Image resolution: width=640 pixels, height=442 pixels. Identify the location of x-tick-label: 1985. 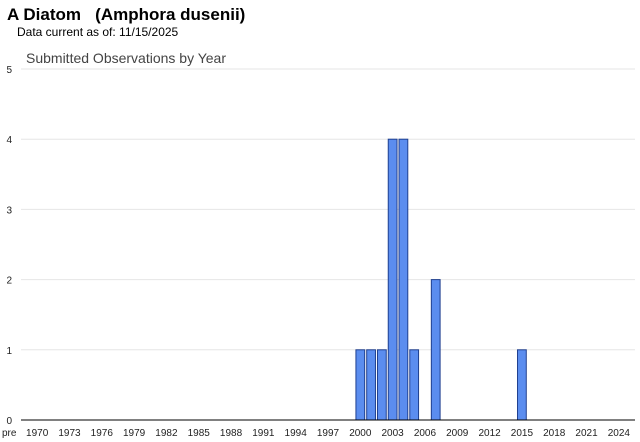
(199, 433).